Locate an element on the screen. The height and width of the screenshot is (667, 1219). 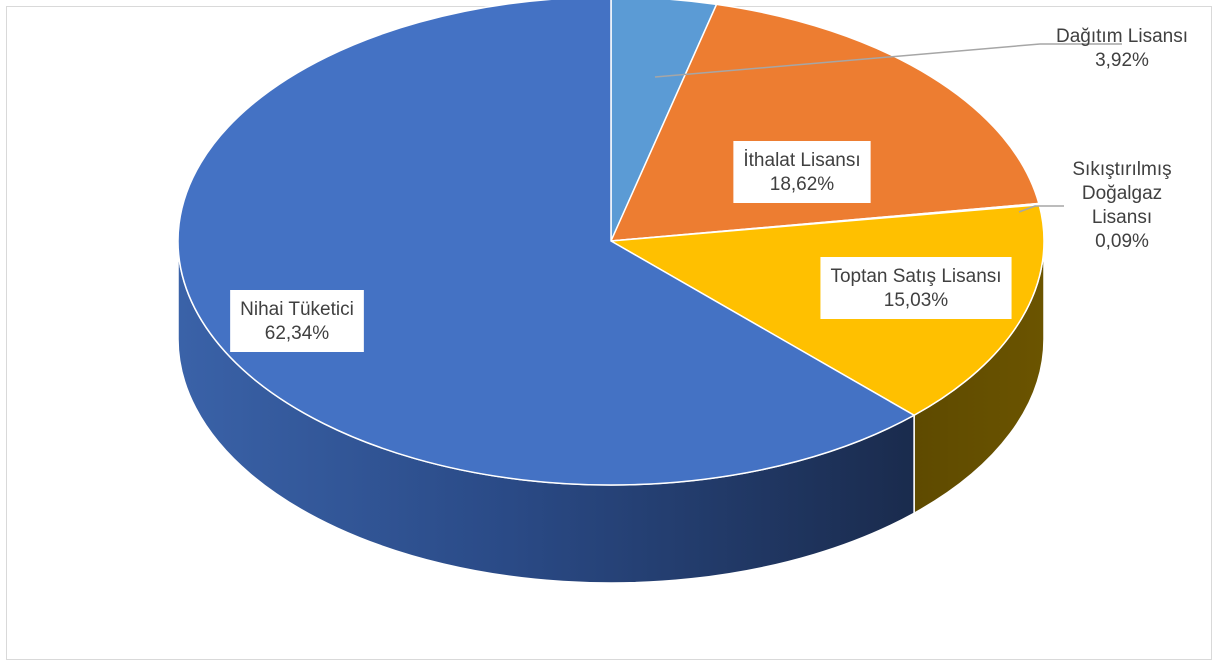
data-label-name: Toptan Satış Lisansı is located at coordinates (915, 276).